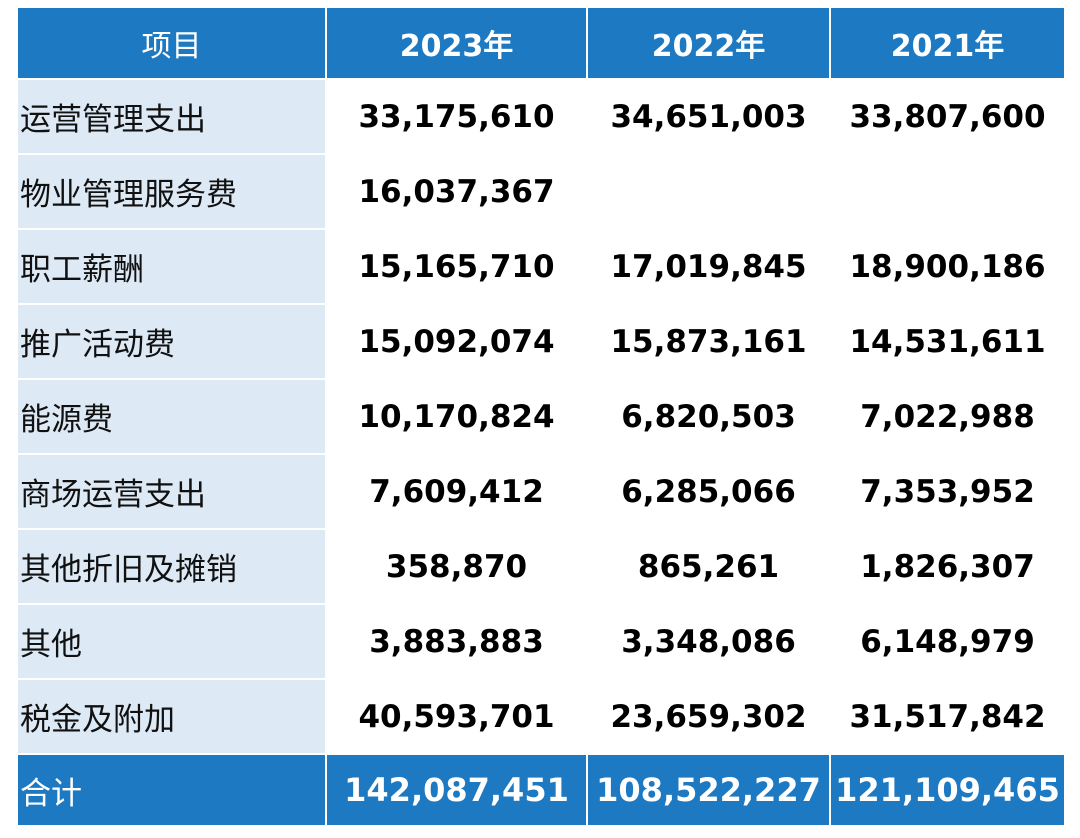 Image resolution: width=1080 pixels, height=838 pixels. I want to click on table-row: 物业管理服务费 16,037,367, so click(541, 192).